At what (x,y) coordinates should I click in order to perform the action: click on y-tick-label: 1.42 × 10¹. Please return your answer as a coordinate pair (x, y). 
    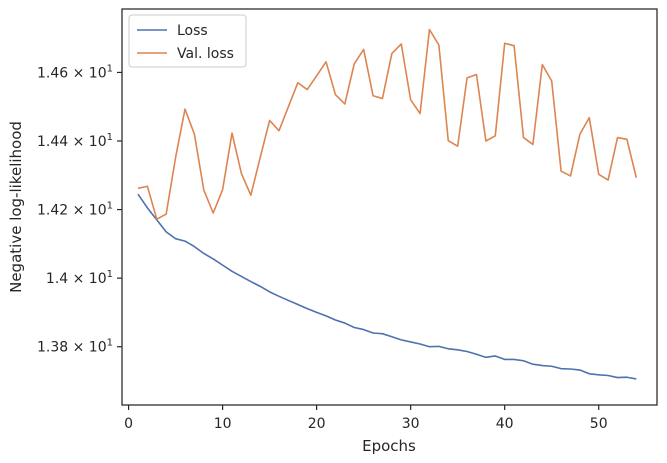
    Looking at the image, I should click on (75, 210).